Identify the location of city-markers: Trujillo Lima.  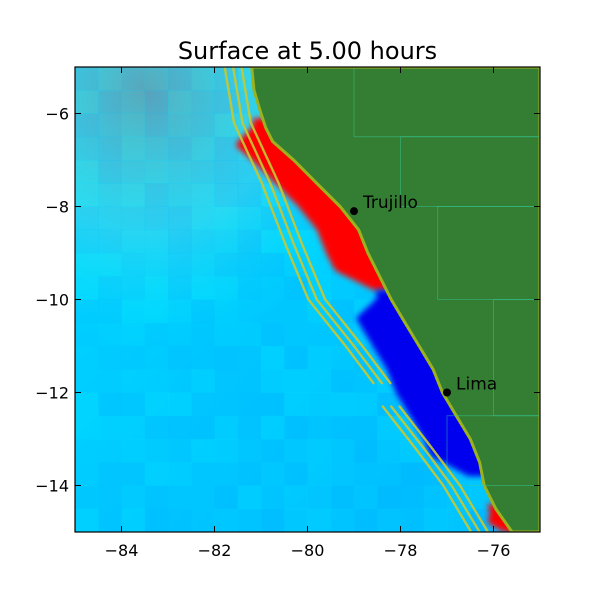
(423, 295).